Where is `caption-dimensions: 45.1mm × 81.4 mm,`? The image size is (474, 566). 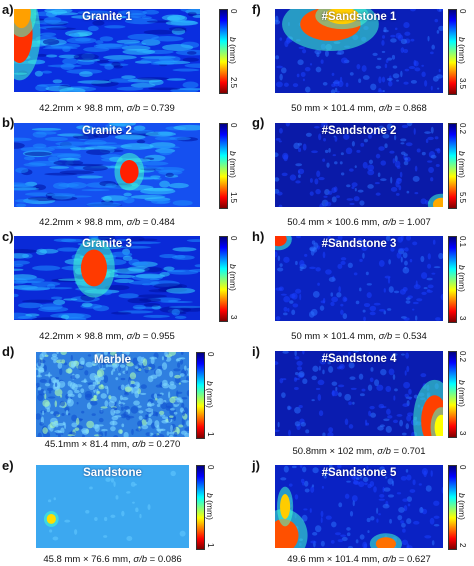
caption-dimensions: 45.1mm × 81.4 mm, is located at coordinates (88, 444).